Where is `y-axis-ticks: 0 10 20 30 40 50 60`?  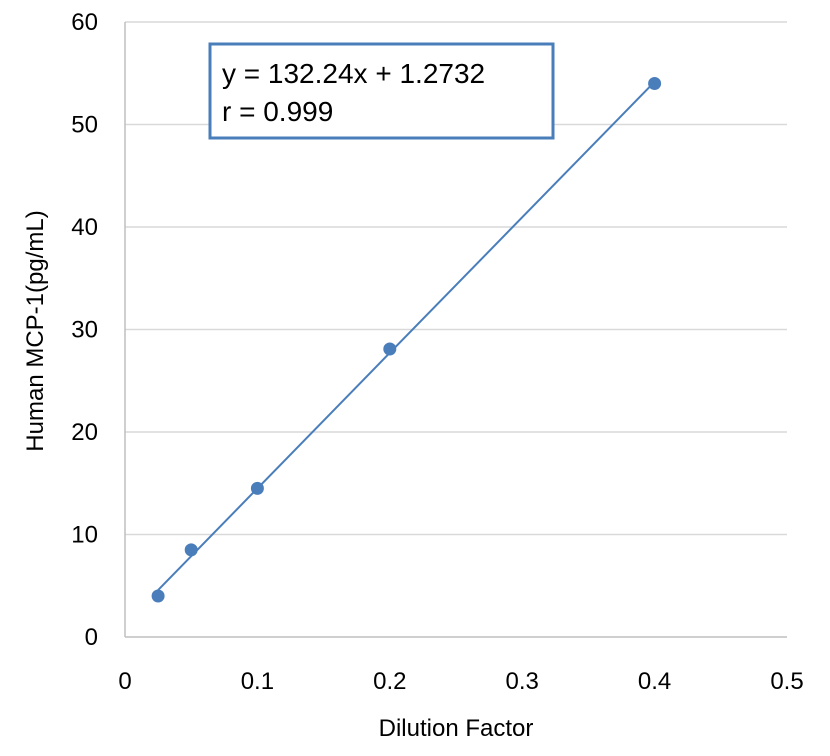 y-axis-ticks: 0 10 20 30 40 50 60 is located at coordinates (84, 330).